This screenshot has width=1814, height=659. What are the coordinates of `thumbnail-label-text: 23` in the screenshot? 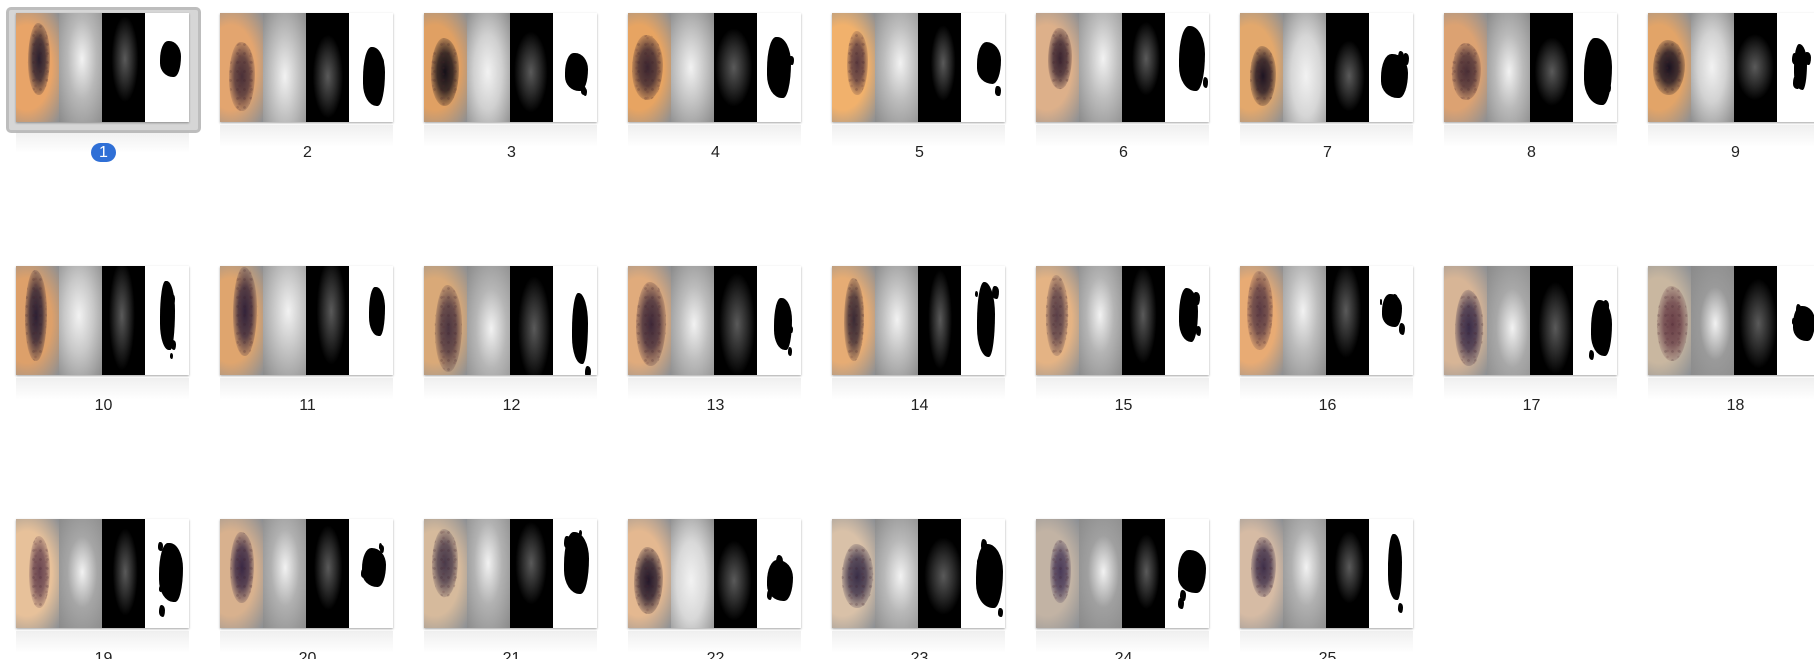 It's located at (919, 654).